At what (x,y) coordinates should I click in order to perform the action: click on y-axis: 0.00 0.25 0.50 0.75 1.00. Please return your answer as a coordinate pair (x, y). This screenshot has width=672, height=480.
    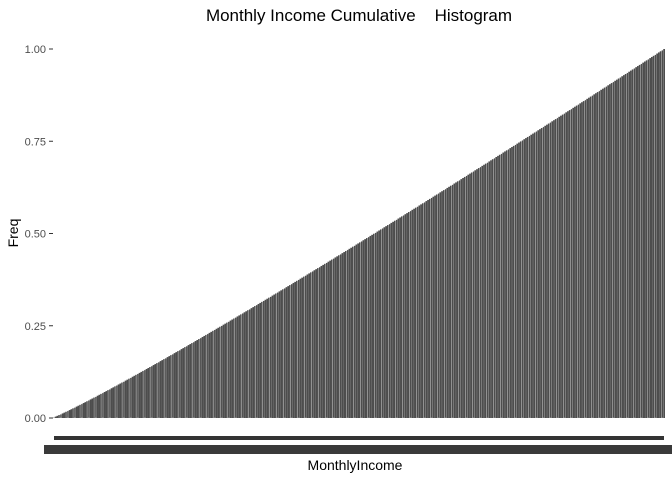
    Looking at the image, I should click on (39, 234).